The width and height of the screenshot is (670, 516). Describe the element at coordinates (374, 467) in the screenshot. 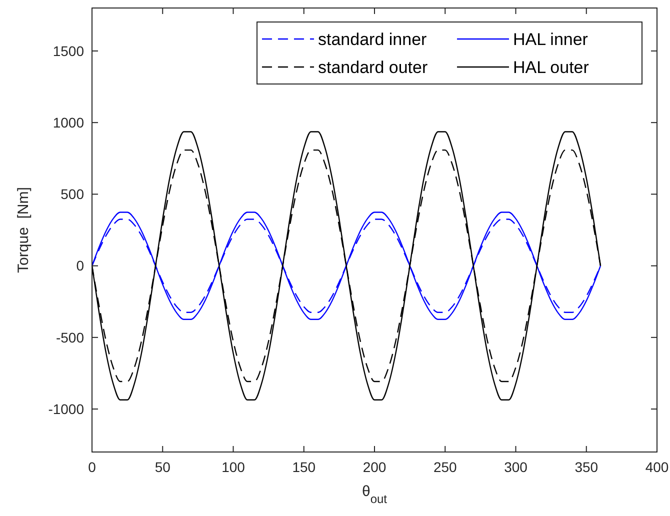

I see `x-tick-label: 200` at that location.